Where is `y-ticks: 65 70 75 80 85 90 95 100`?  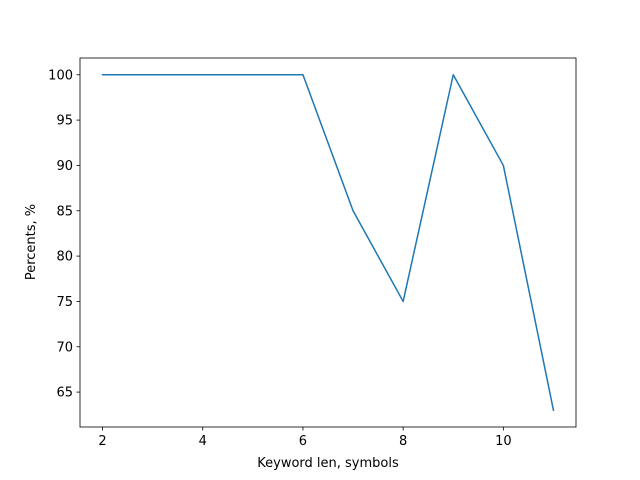
y-ticks: 65 70 75 80 85 90 95 100 is located at coordinates (64, 234).